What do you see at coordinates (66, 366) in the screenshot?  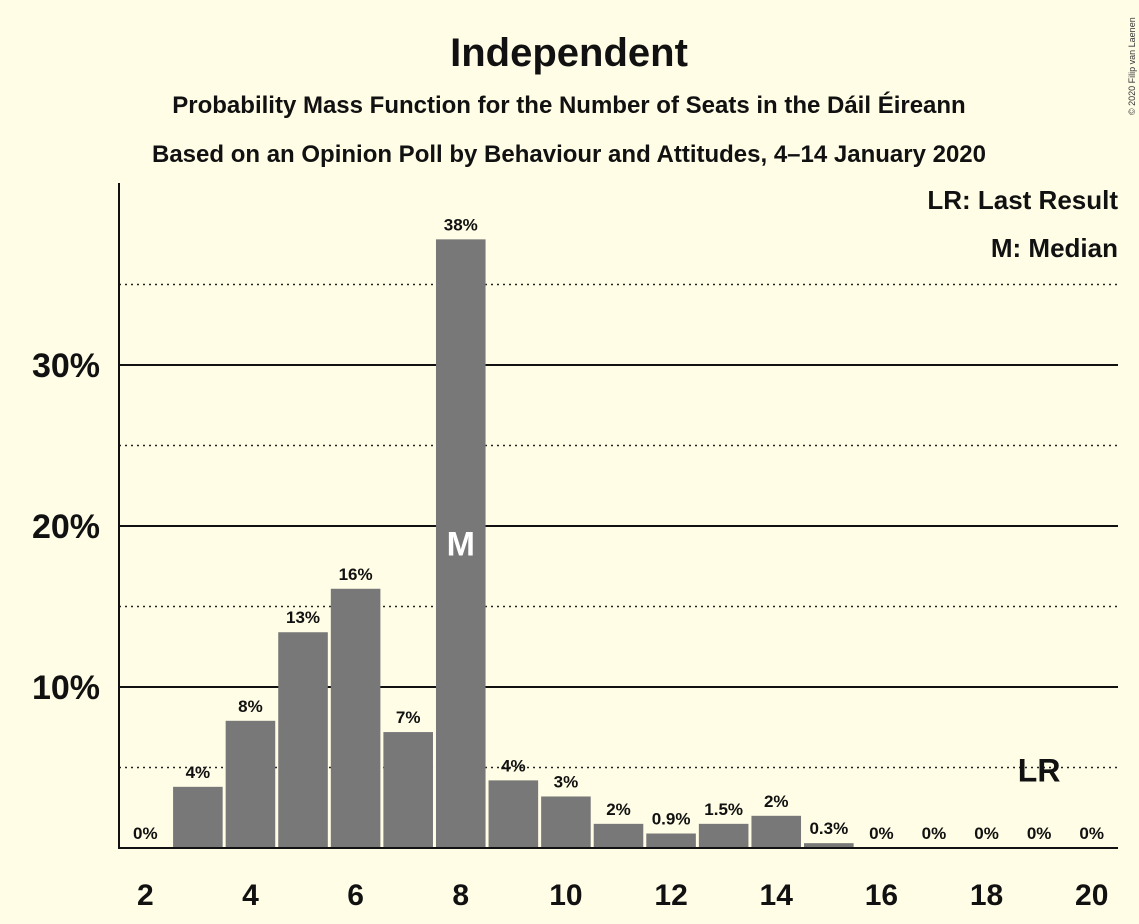 I see `y-tick-label: 30%` at bounding box center [66, 366].